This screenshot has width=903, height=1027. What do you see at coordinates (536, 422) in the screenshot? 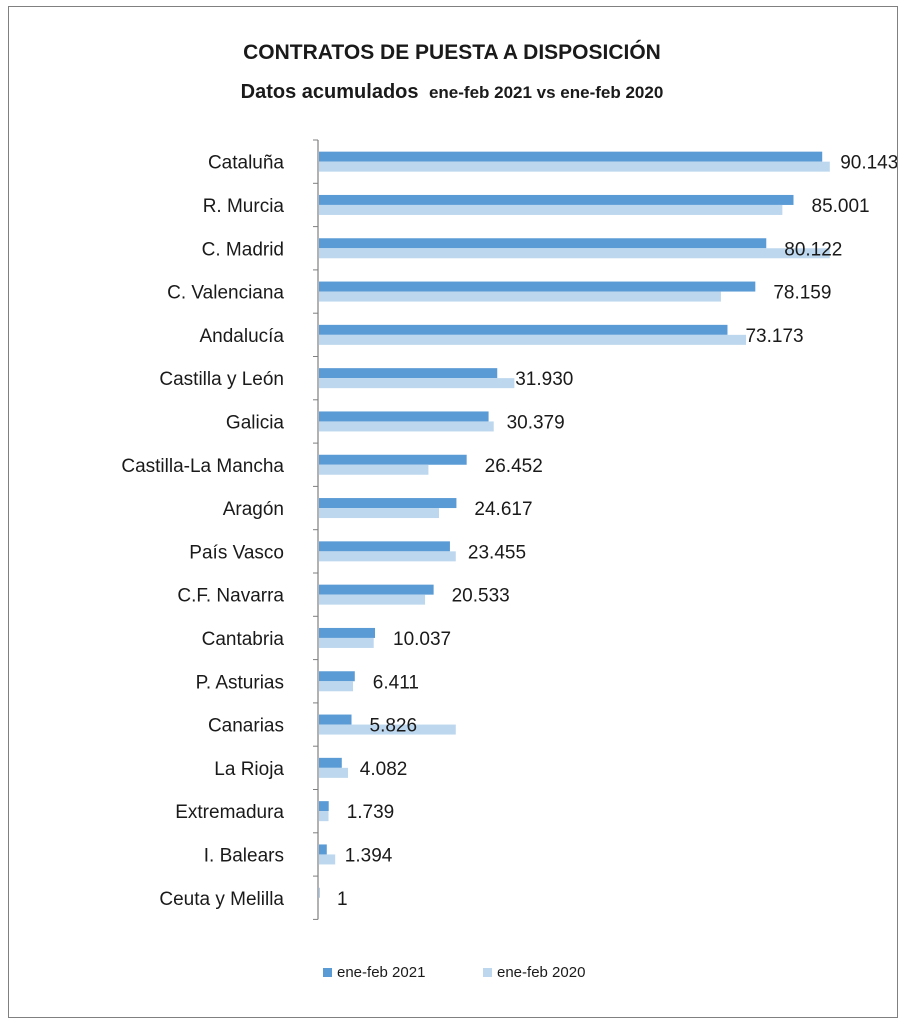
I see `data-label: 30.379` at bounding box center [536, 422].